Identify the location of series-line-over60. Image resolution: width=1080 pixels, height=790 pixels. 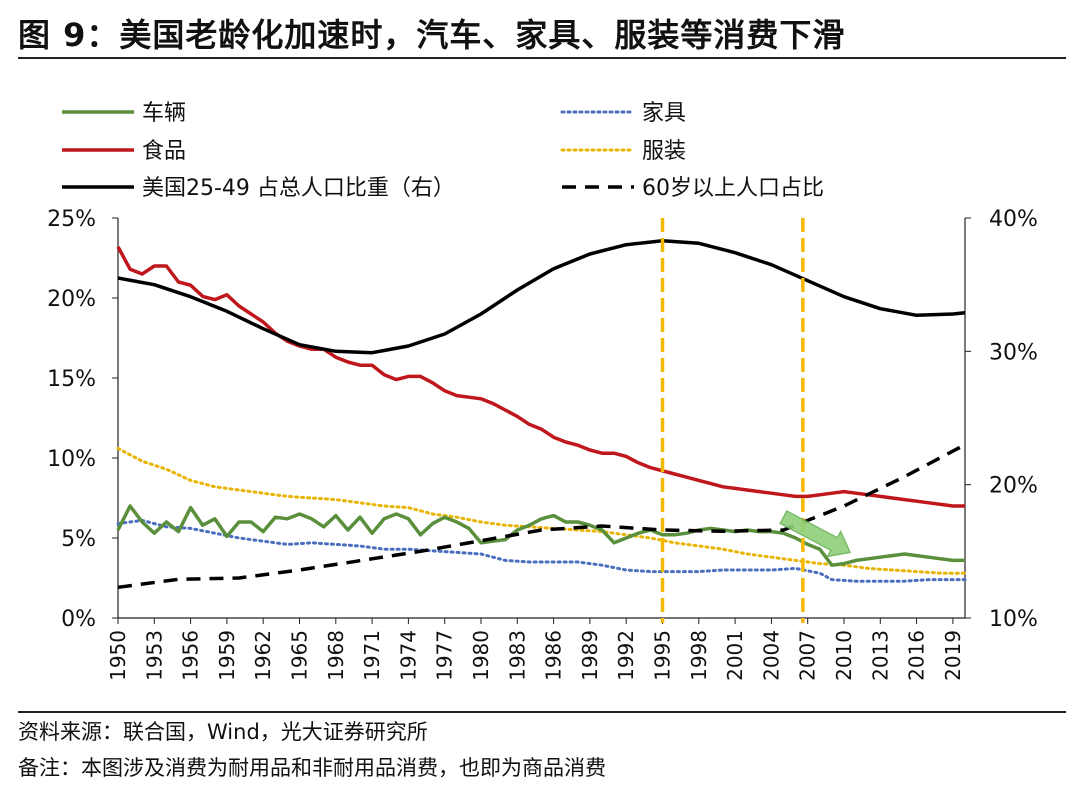
(541, 516).